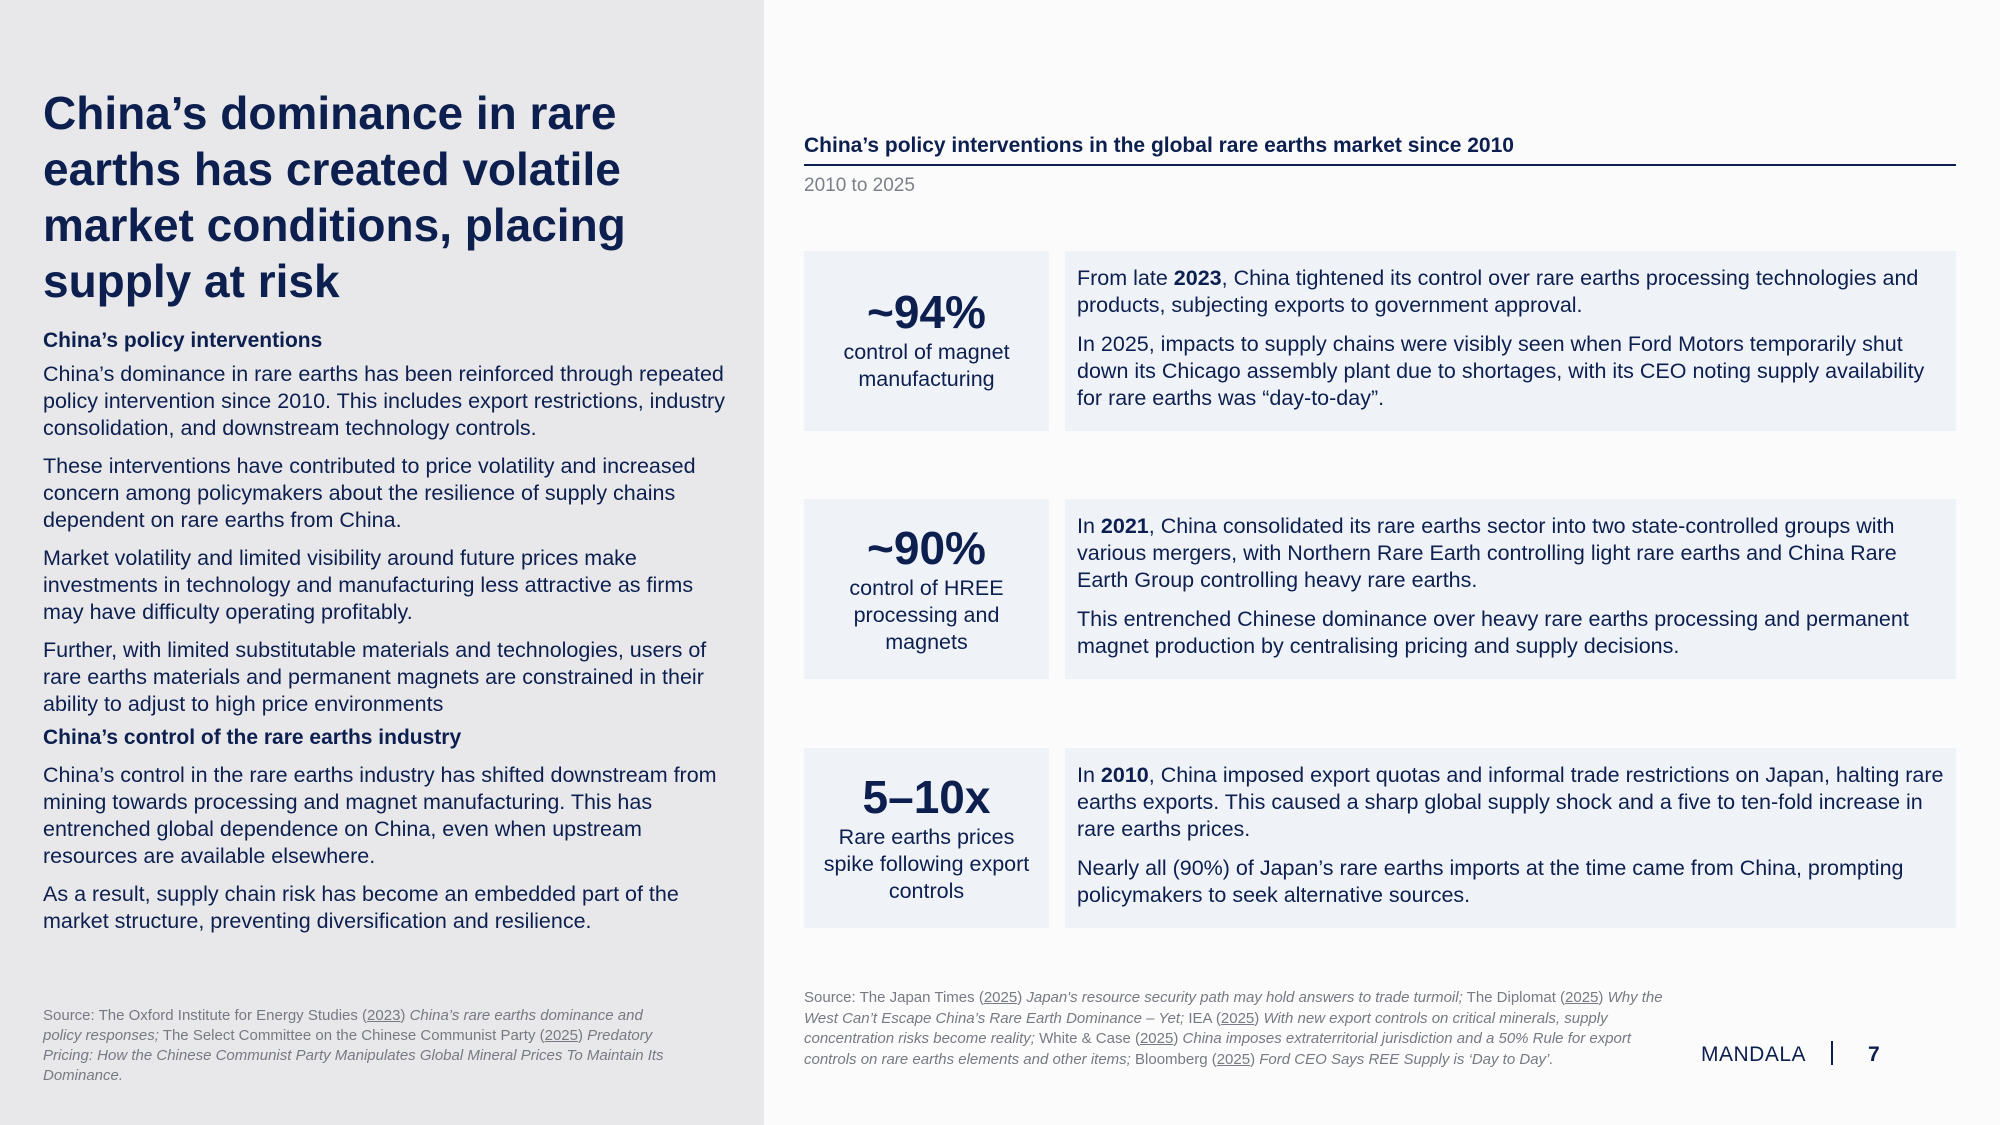 The image size is (2000, 1125). What do you see at coordinates (926, 365) in the screenshot?
I see `stat-label: control of magnet manufacturing` at bounding box center [926, 365].